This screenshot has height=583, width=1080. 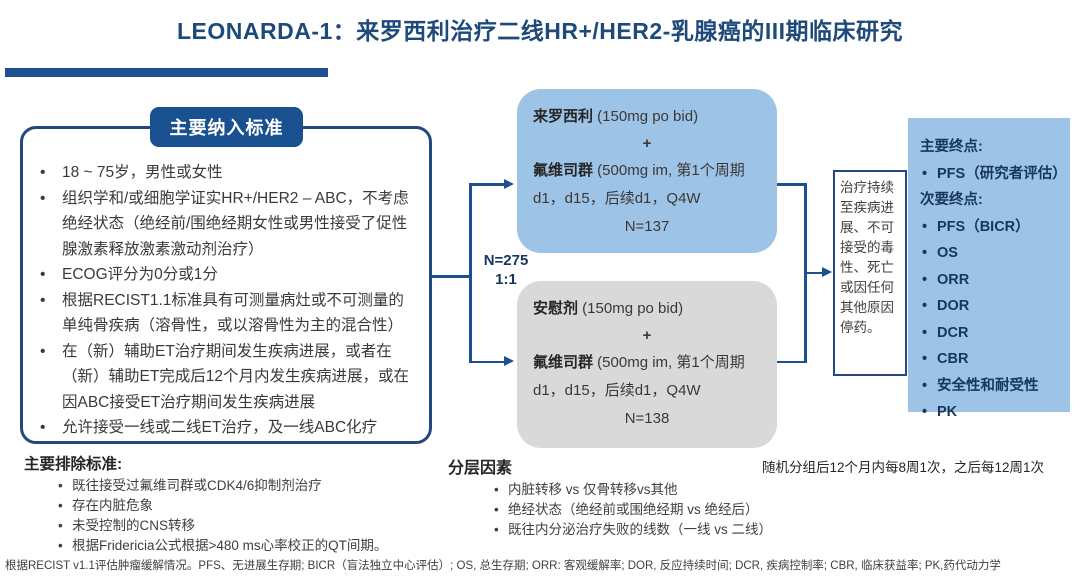 I want to click on title-underline-bar, so click(x=166, y=72).